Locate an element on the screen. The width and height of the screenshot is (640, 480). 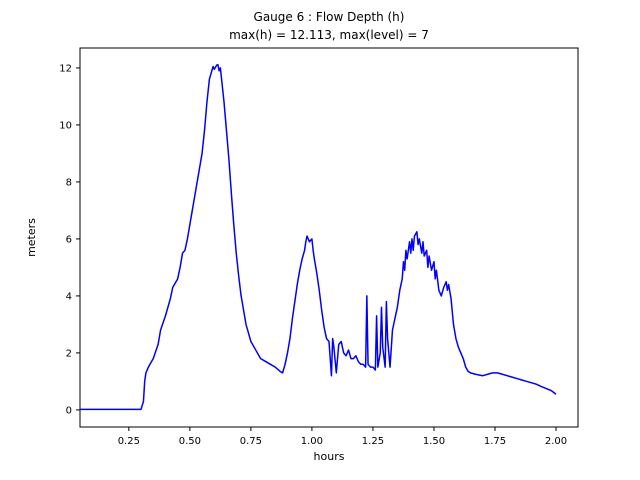
chart-title: Gauge 6 : Flow Depth (h) is located at coordinates (329, 17).